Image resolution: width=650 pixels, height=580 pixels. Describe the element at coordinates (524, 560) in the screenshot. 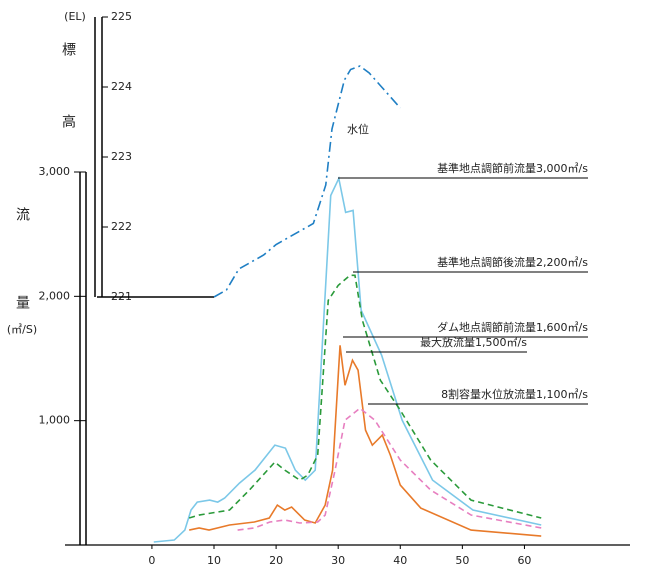

I see `x-tick-label: 60` at that location.